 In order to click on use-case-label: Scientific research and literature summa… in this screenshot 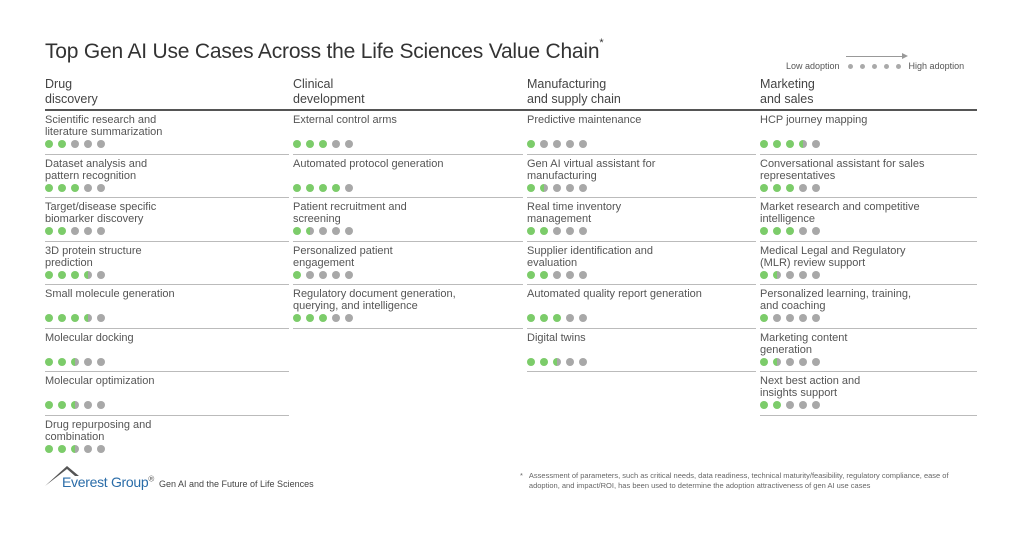, I will do `click(104, 126)`.